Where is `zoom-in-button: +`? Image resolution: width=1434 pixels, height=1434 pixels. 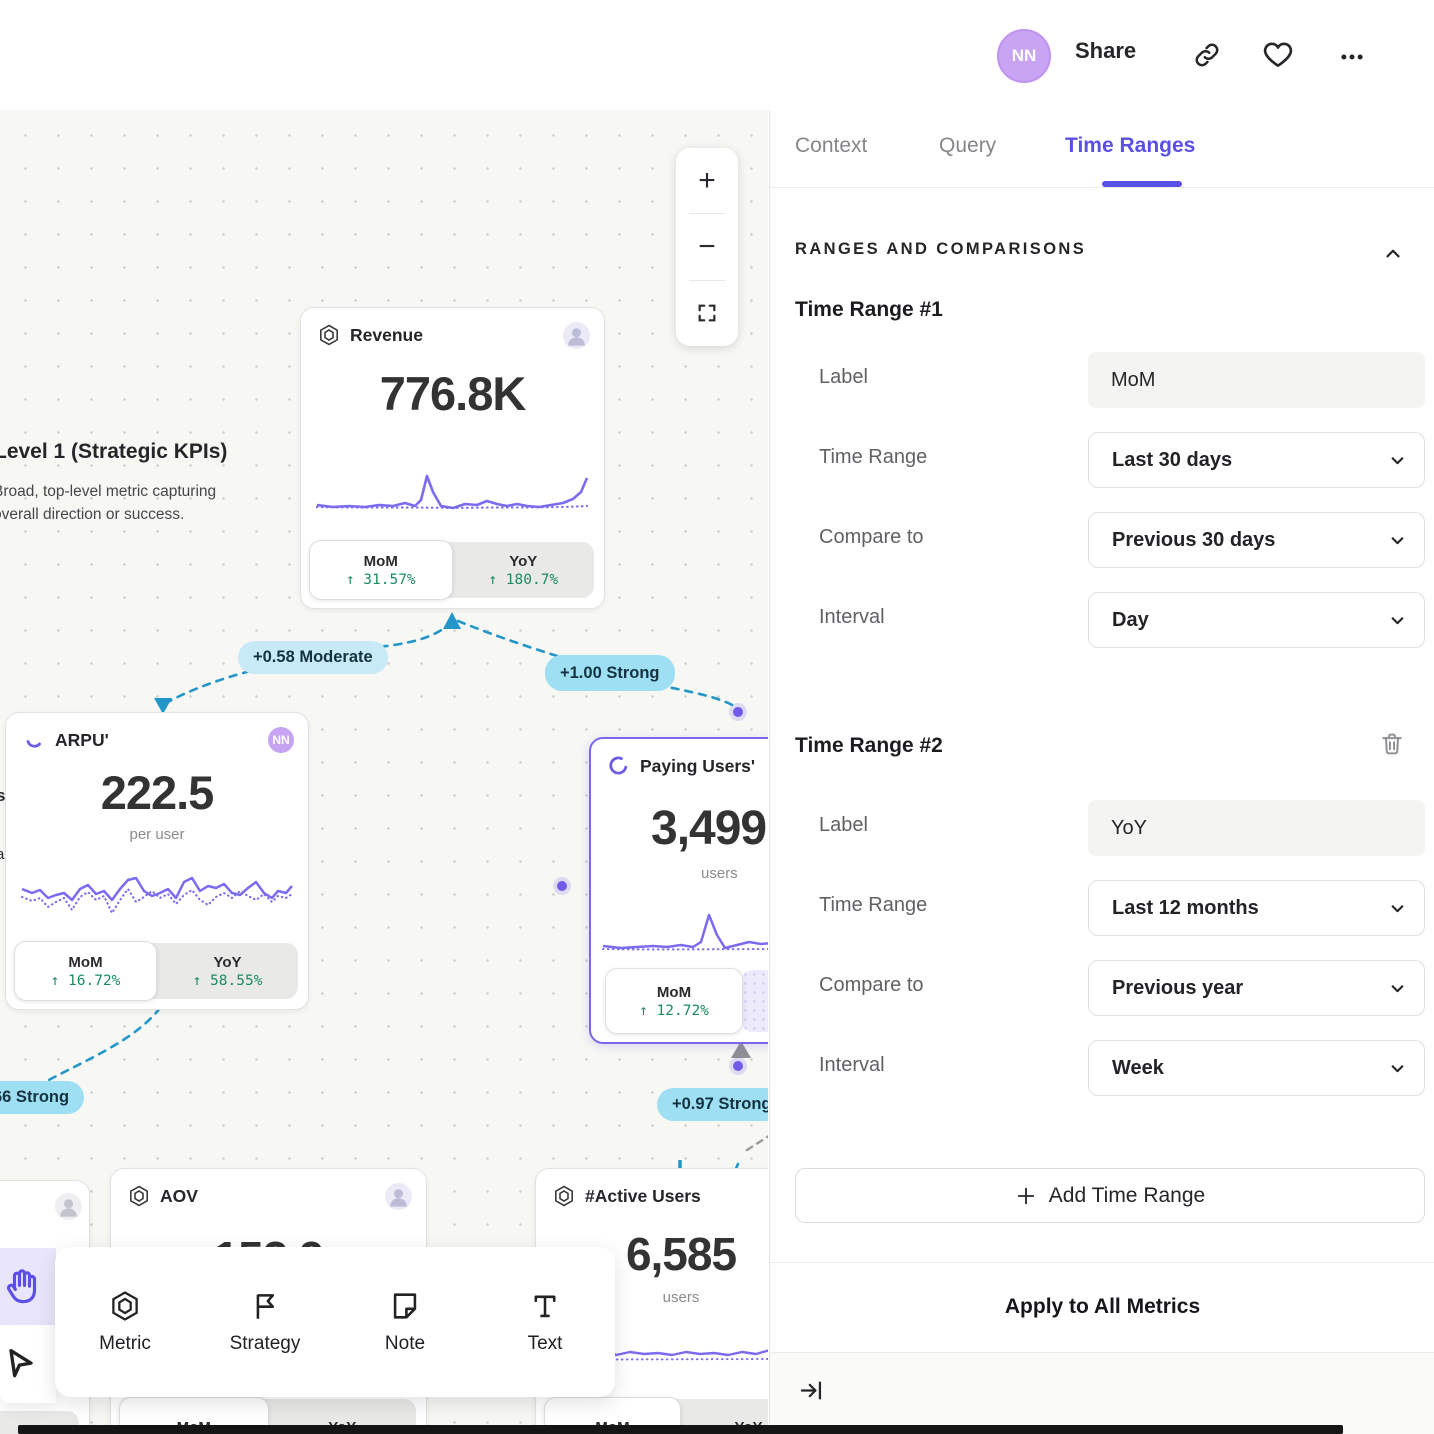
zoom-in-button: + is located at coordinates (707, 180).